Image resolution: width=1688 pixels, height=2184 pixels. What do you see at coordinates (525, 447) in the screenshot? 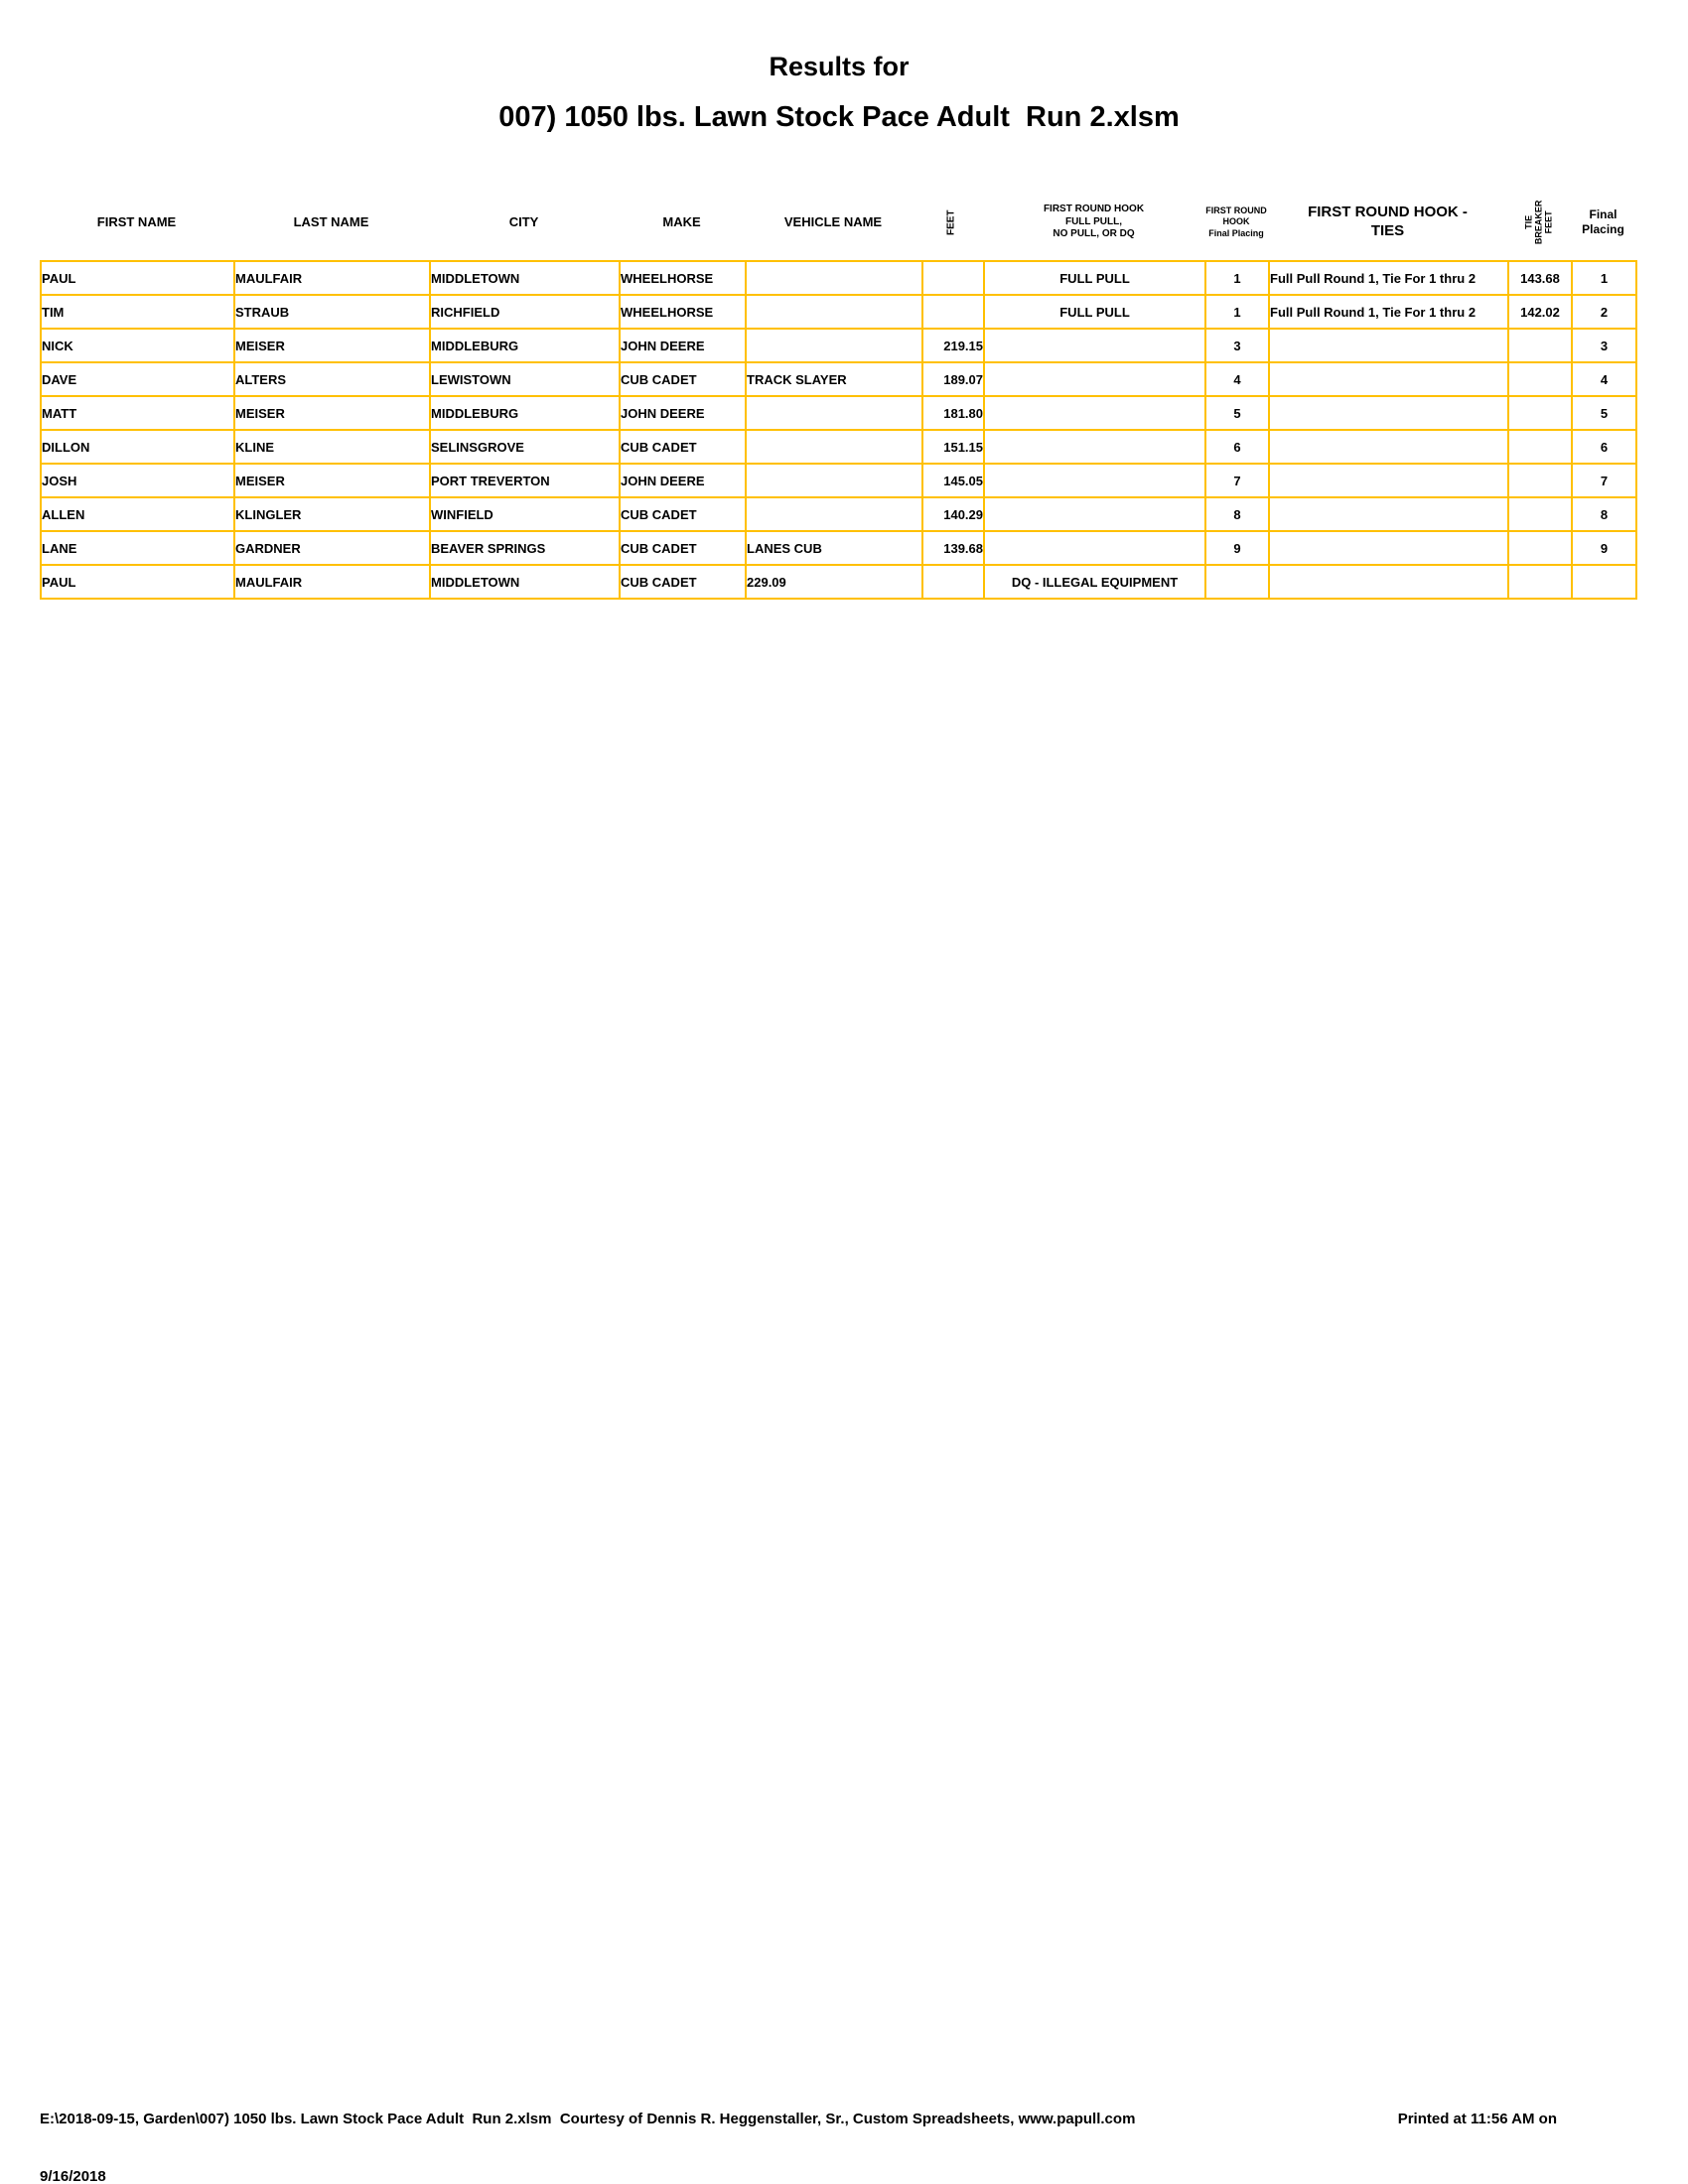
I see `cell-city: SELINSGROVE` at bounding box center [525, 447].